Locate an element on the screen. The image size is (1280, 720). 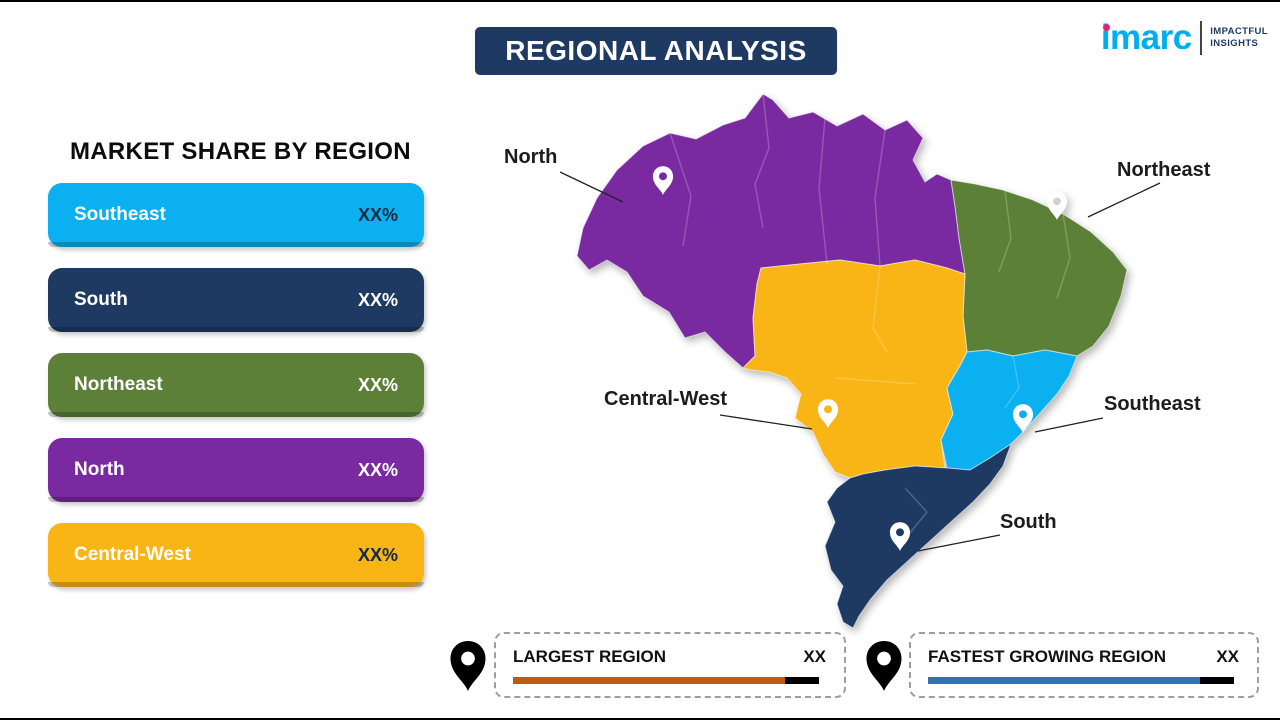
imarc-logo-dot-icon is located at coordinates (1107, 27).